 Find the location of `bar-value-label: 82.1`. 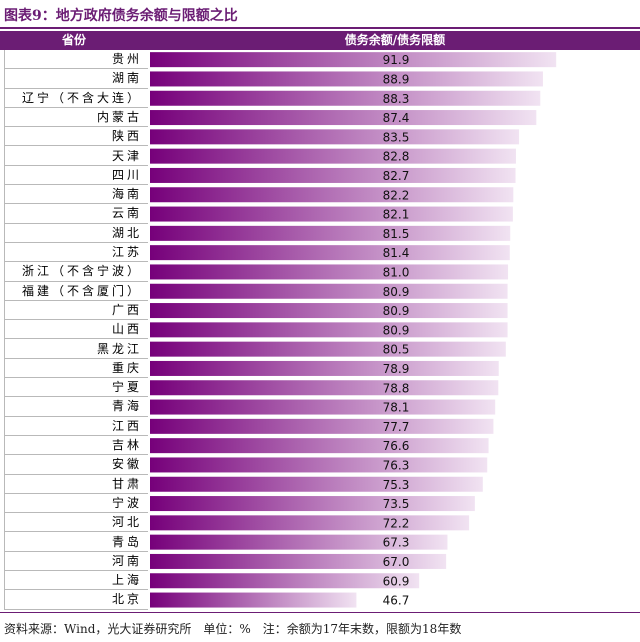

bar-value-label: 82.1 is located at coordinates (396, 215).